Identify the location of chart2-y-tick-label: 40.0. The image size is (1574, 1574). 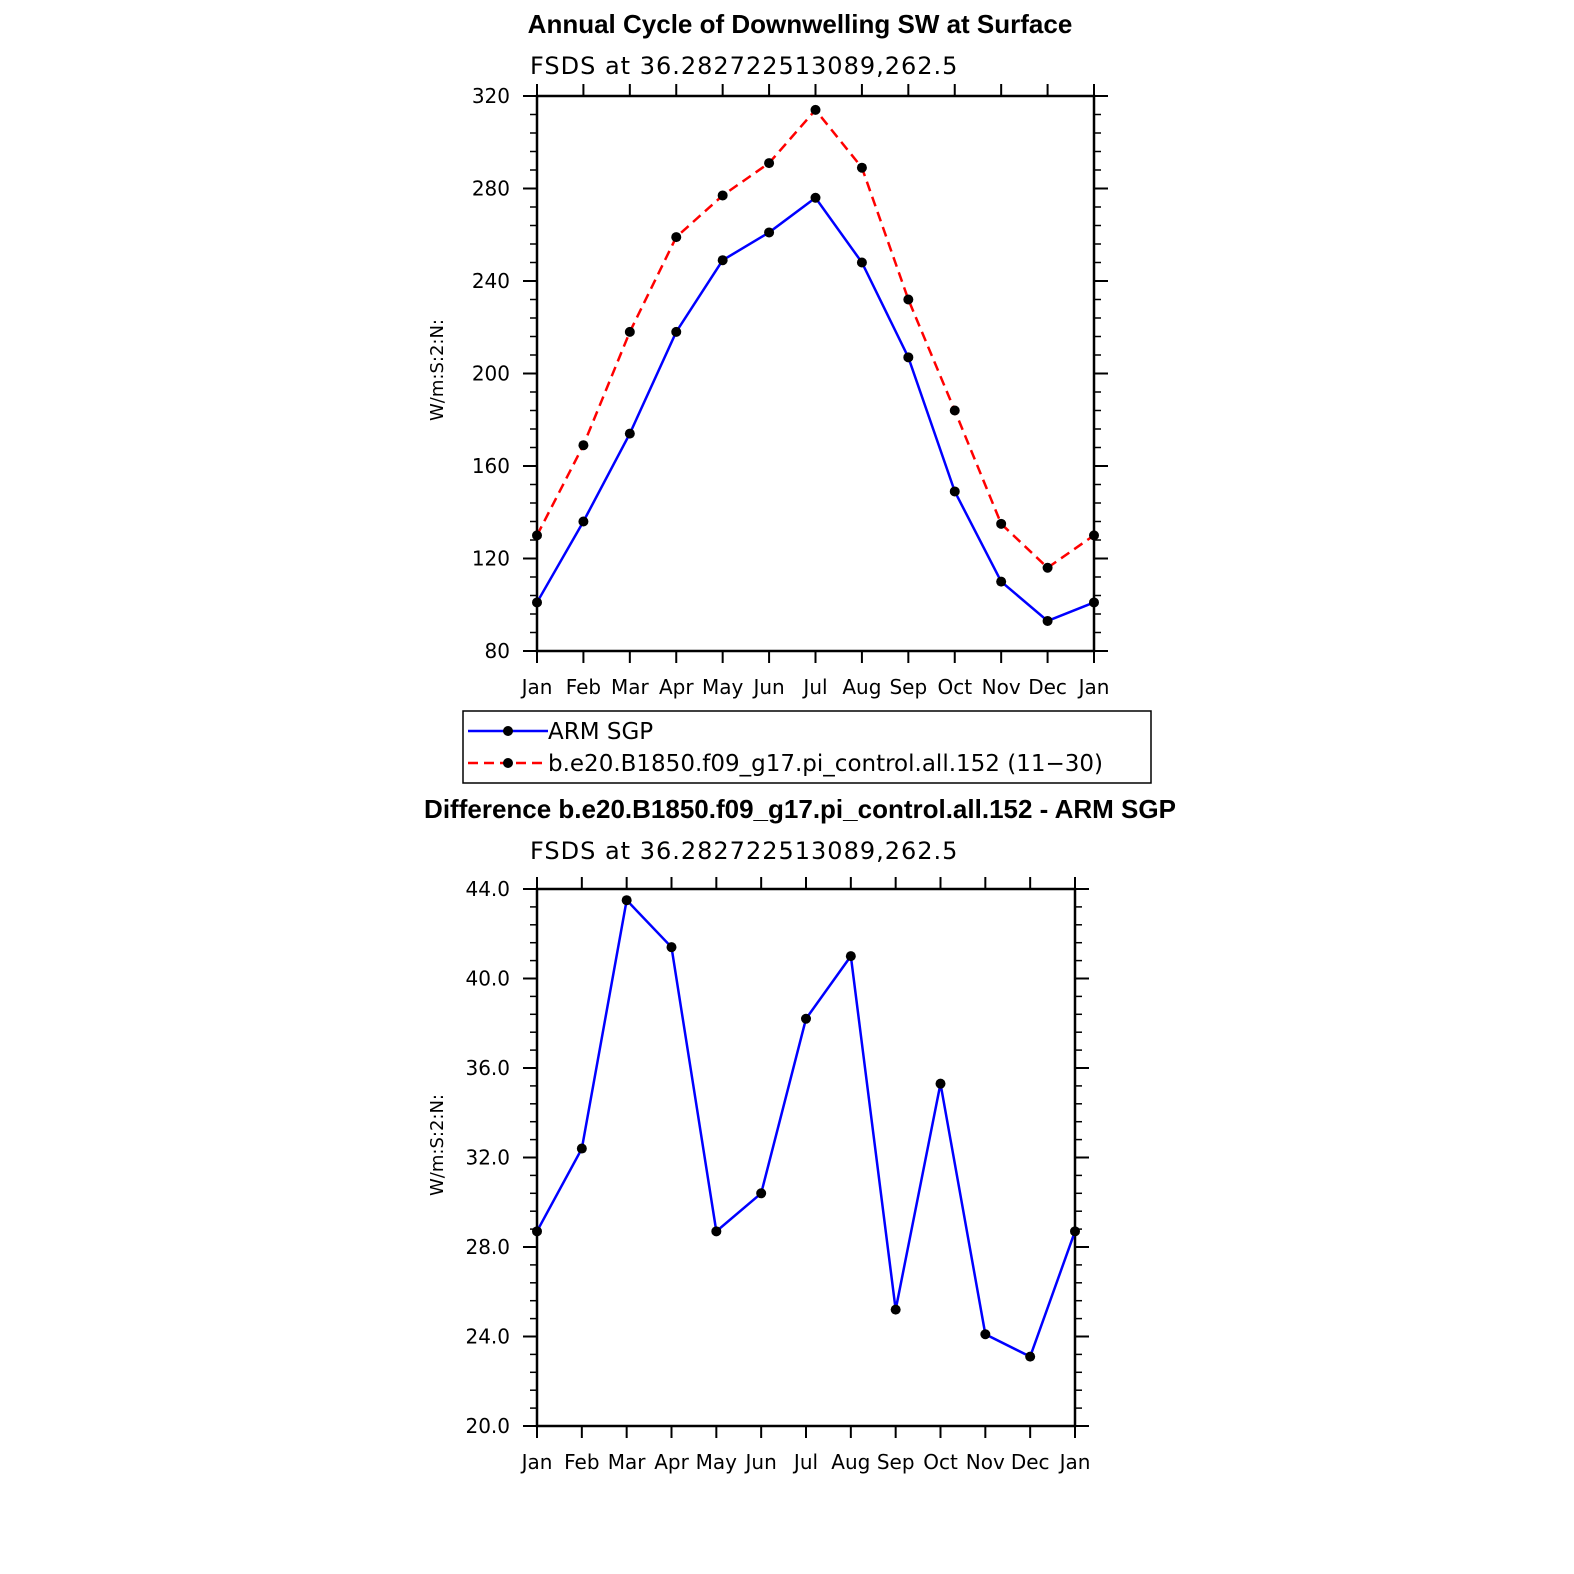
(487, 979).